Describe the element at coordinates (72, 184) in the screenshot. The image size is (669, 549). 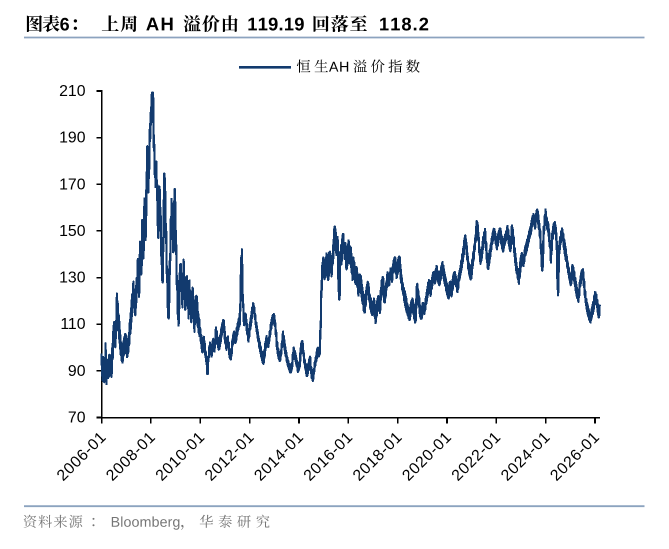
I see `svg-text: 170` at that location.